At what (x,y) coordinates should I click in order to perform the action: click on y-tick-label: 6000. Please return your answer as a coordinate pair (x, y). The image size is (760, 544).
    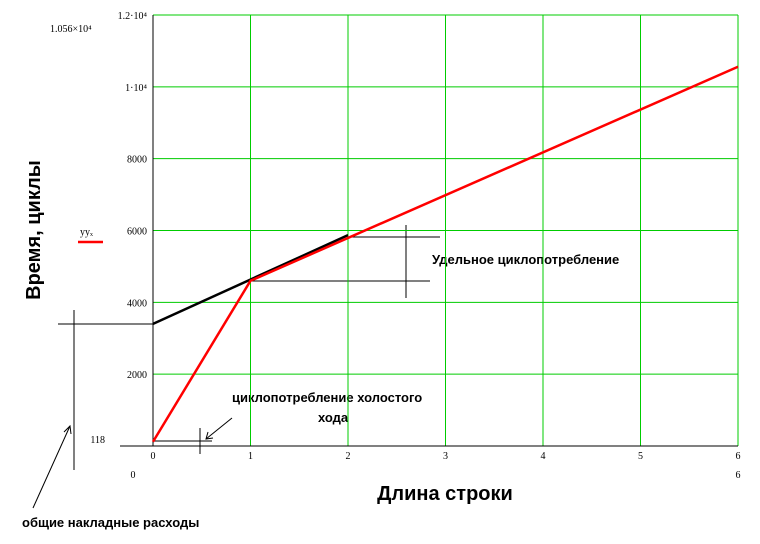
    Looking at the image, I should click on (137, 232).